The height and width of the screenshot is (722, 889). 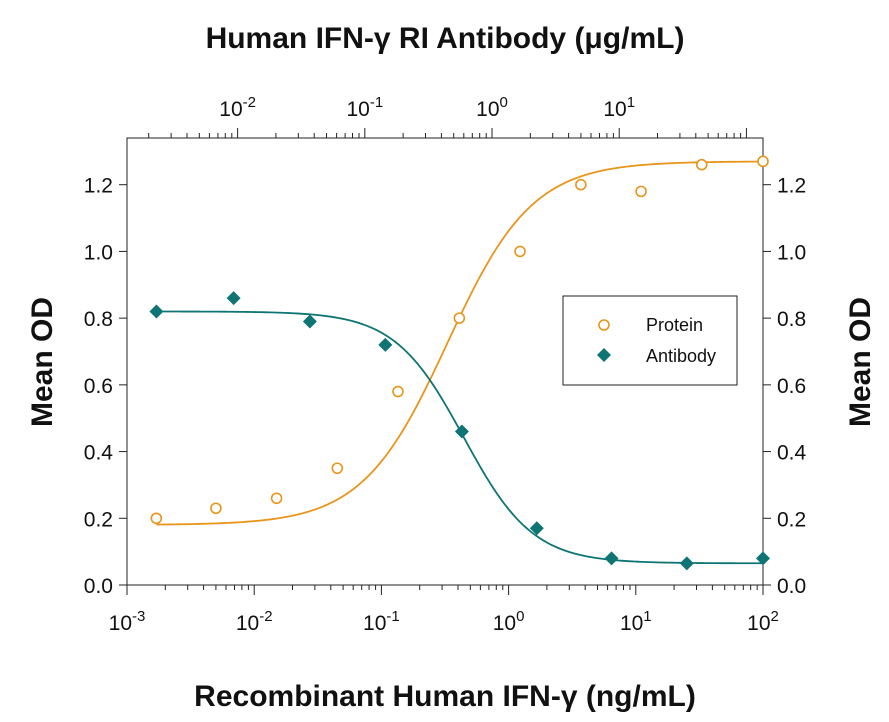 What do you see at coordinates (99, 453) in the screenshot?
I see `y-tick-label-left: 0.4` at bounding box center [99, 453].